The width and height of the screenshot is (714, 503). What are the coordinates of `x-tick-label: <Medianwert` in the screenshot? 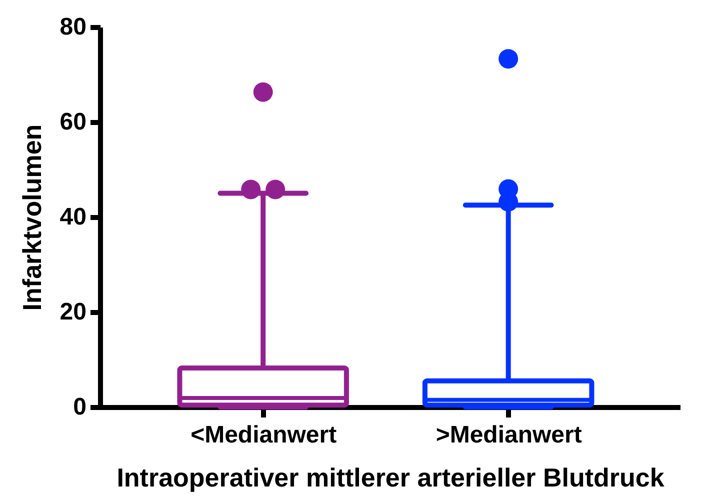 It's located at (263, 435).